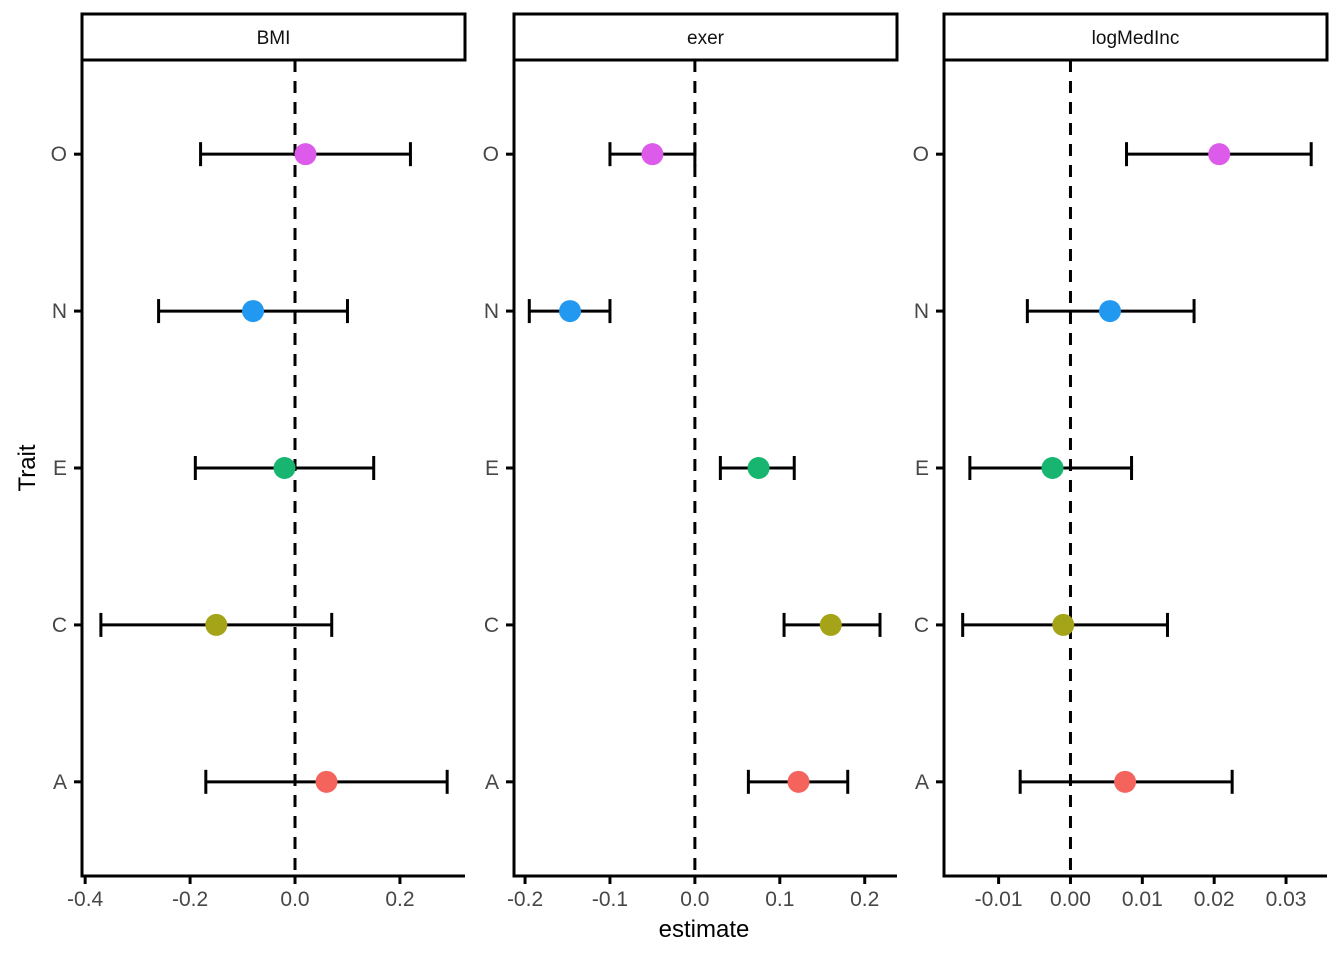 This screenshot has height=960, width=1344. I want to click on x-tick-label: -0.4, so click(85, 899).